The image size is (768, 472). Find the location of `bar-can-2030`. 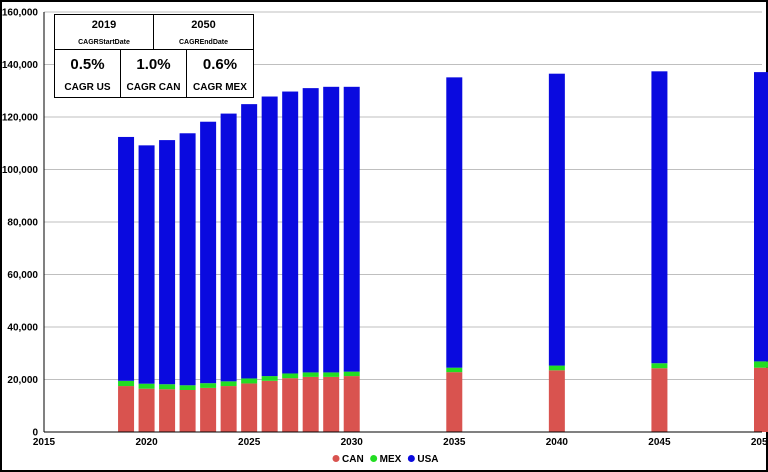

bar-can-2030 is located at coordinates (351, 404).